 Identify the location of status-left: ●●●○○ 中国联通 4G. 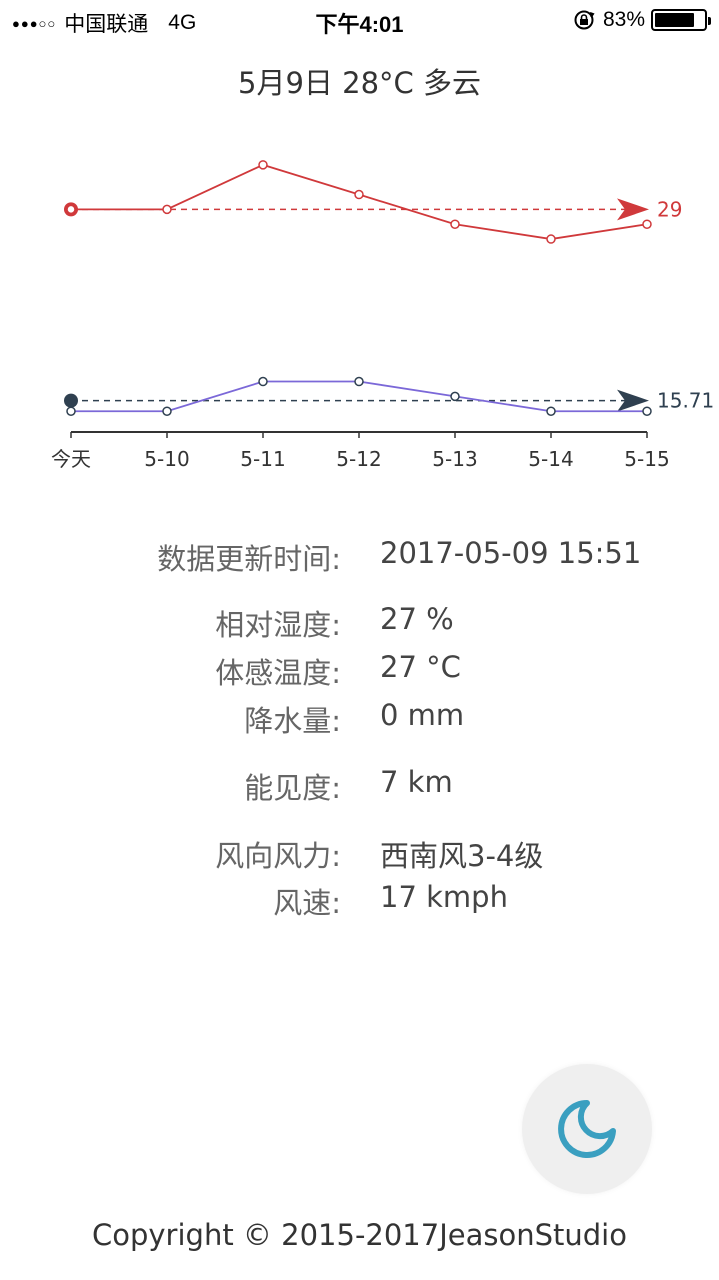
(104, 23).